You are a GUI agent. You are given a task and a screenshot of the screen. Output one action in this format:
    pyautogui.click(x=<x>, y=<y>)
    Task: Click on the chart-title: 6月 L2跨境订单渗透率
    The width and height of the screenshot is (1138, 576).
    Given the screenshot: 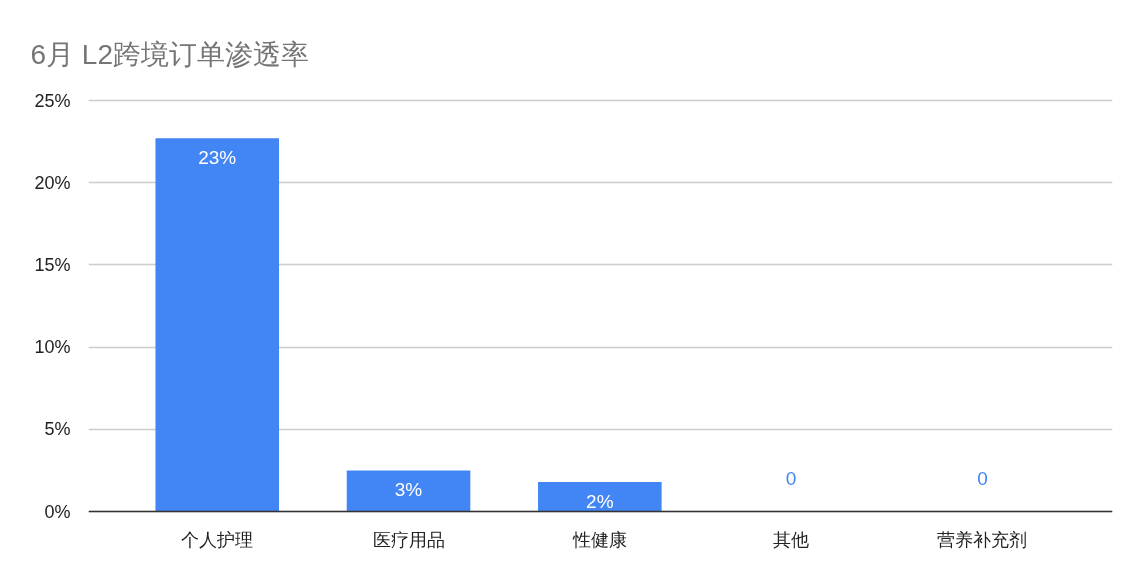 What is the action you would take?
    pyautogui.click(x=169, y=54)
    